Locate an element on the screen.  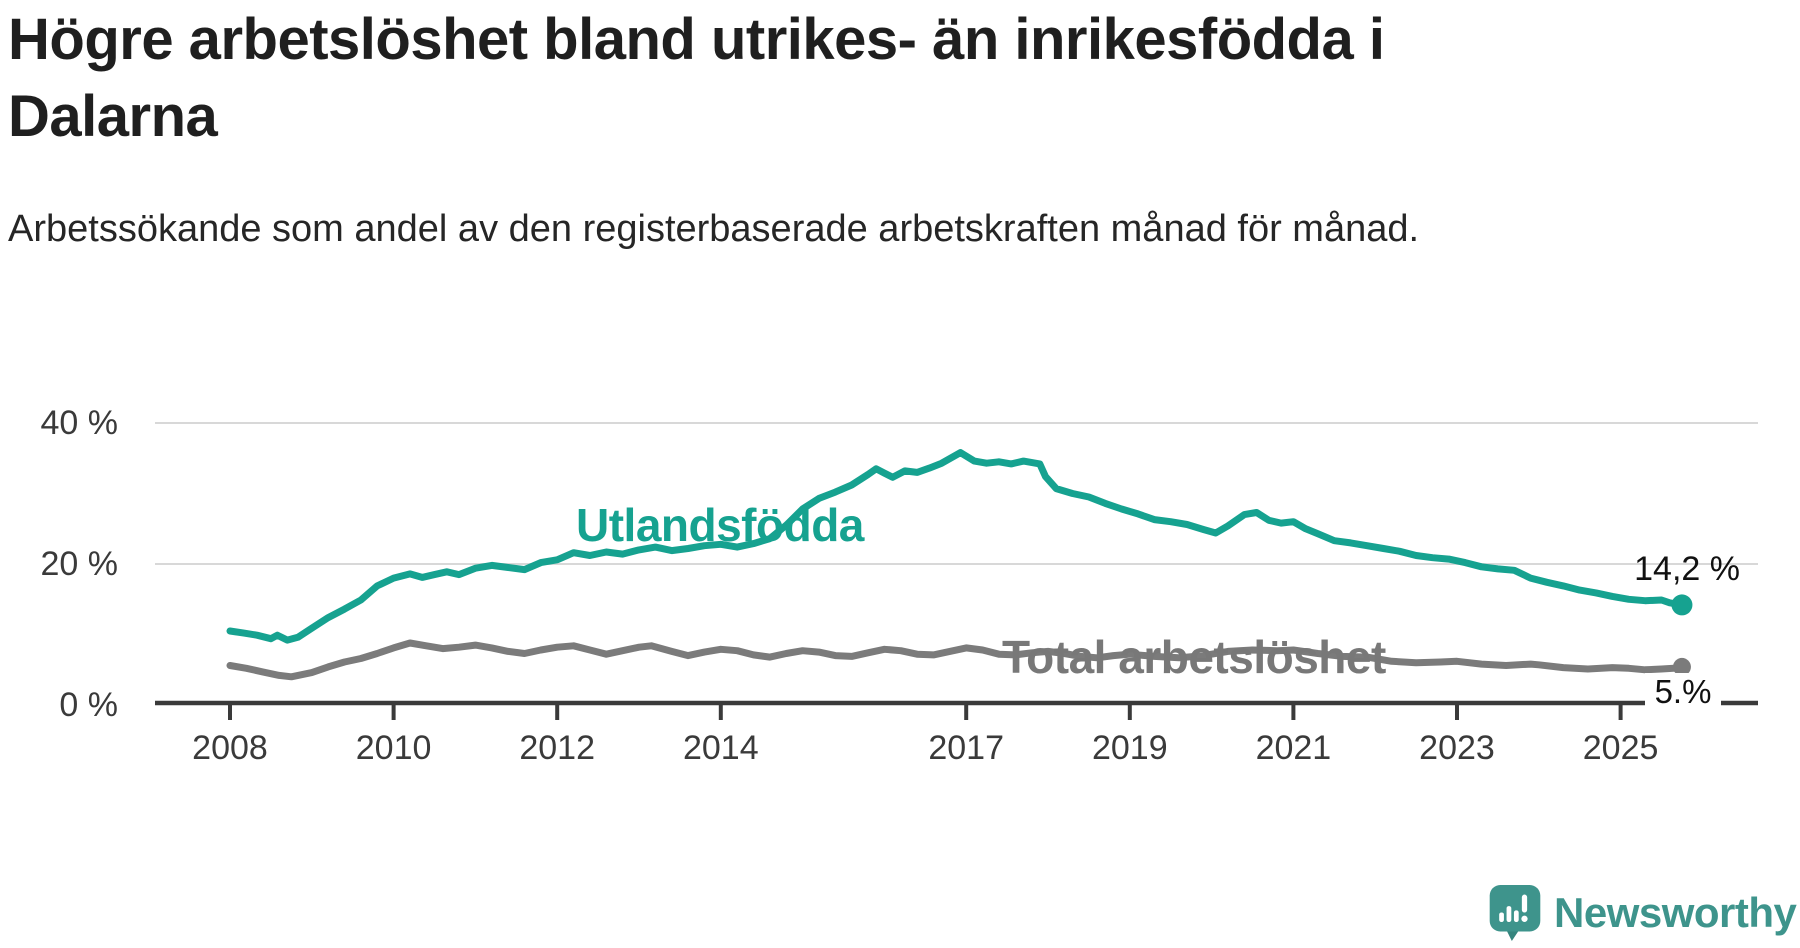
gridlines is located at coordinates (956, 493).